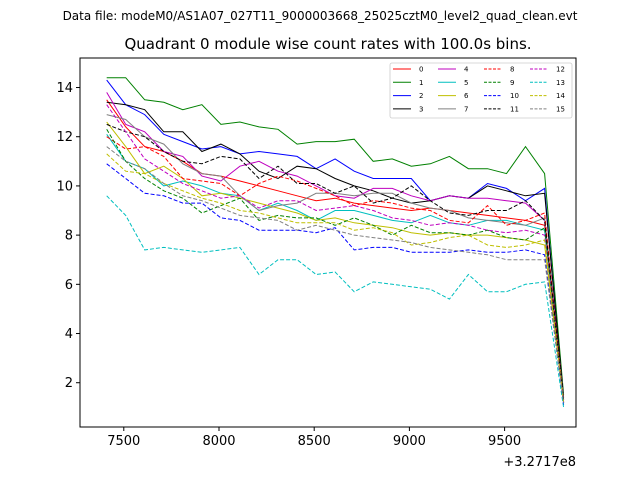 The image size is (640, 480). I want to click on x-tick-label: 9000, so click(409, 441).